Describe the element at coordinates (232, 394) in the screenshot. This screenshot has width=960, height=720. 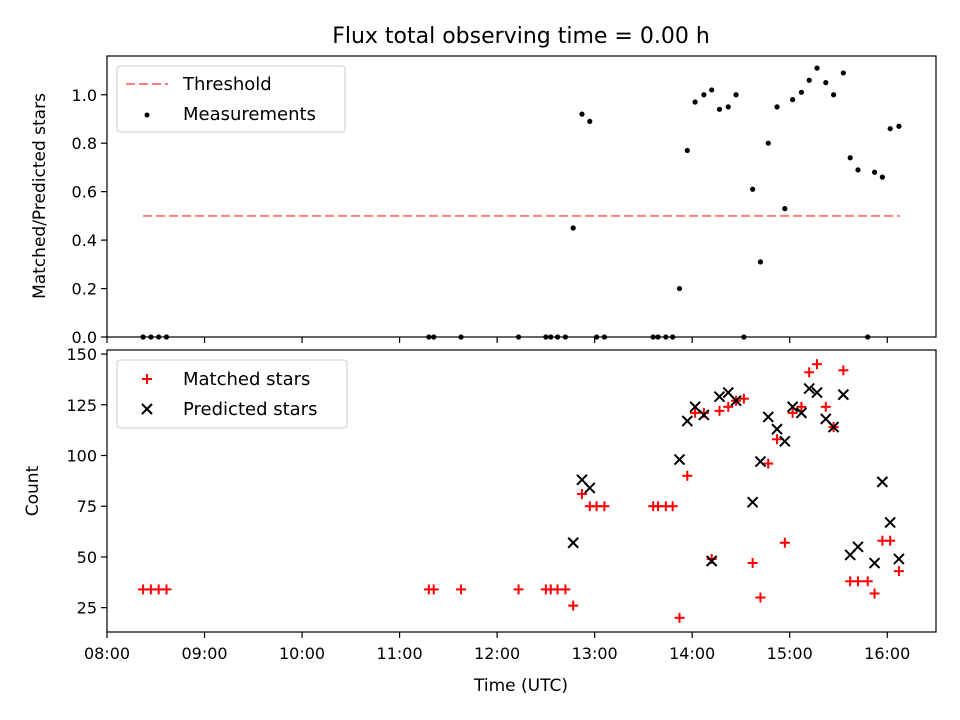
I see `bottom-legend-box` at that location.